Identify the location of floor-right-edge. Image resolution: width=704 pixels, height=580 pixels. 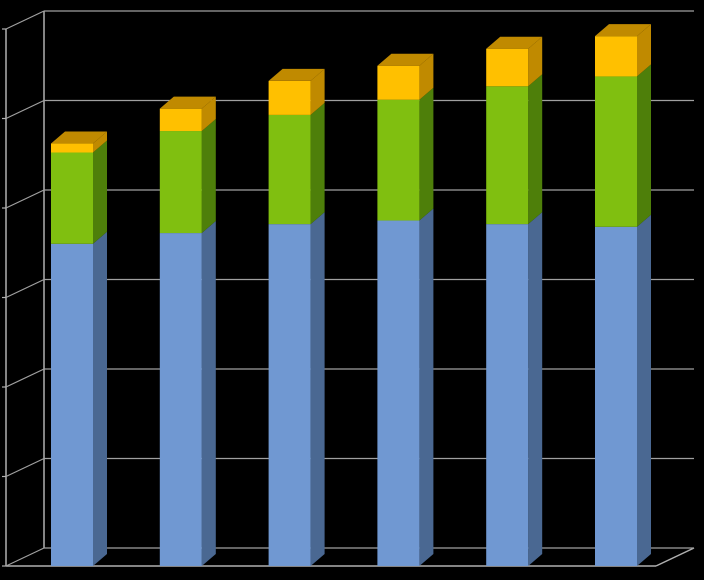
(675, 557).